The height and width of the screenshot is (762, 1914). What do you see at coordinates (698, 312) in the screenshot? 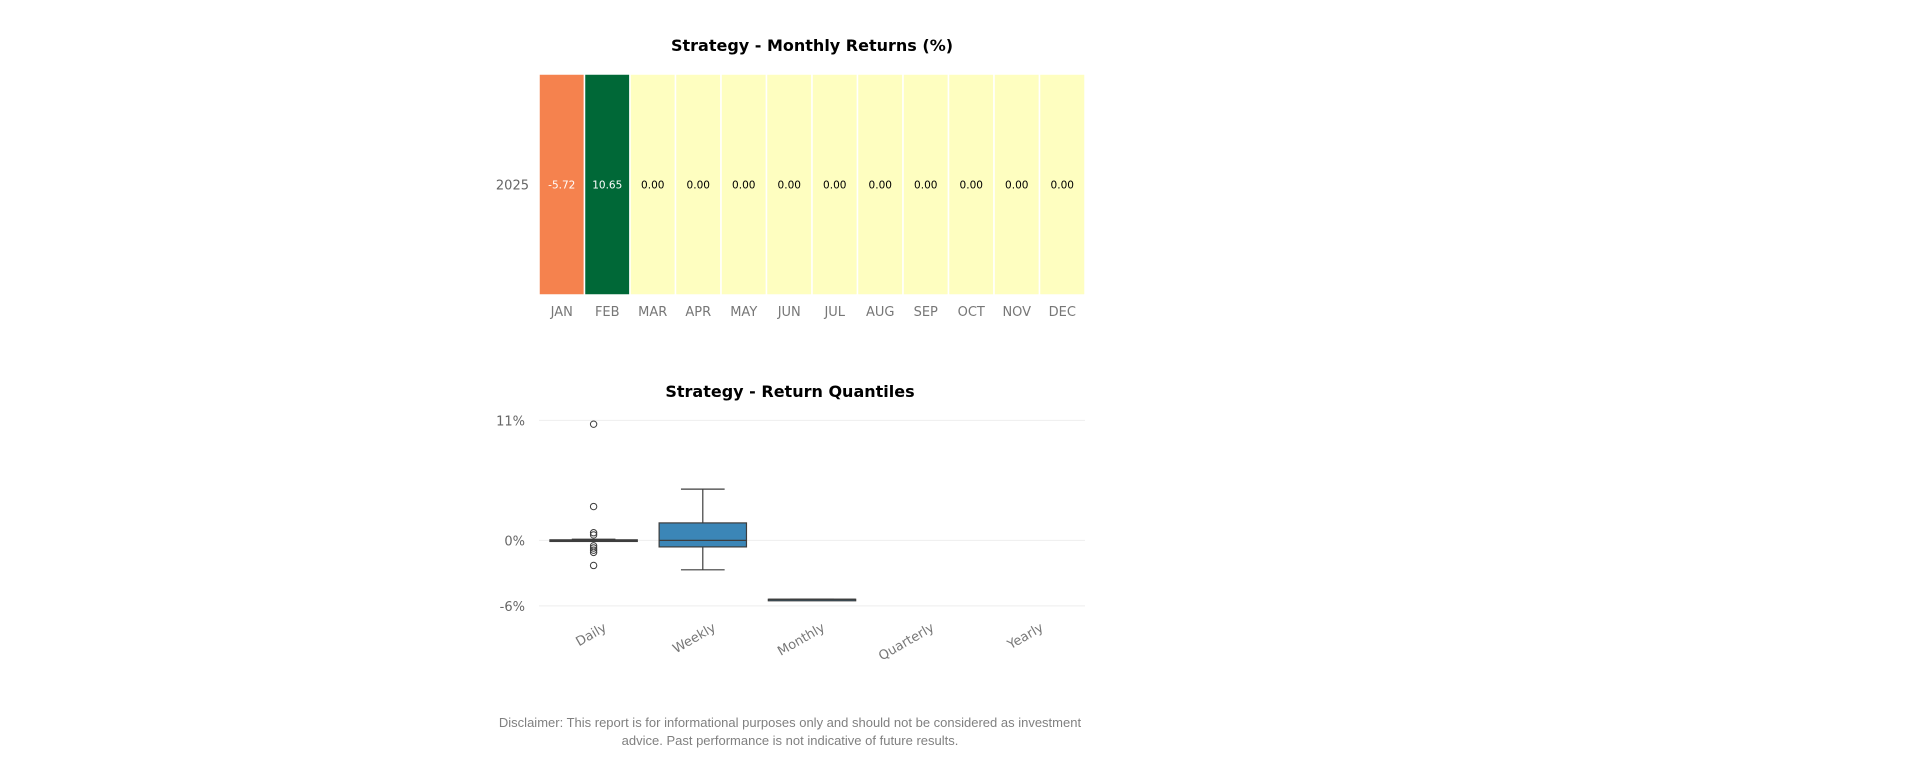
I see `heatmap-month-label: APR` at bounding box center [698, 312].